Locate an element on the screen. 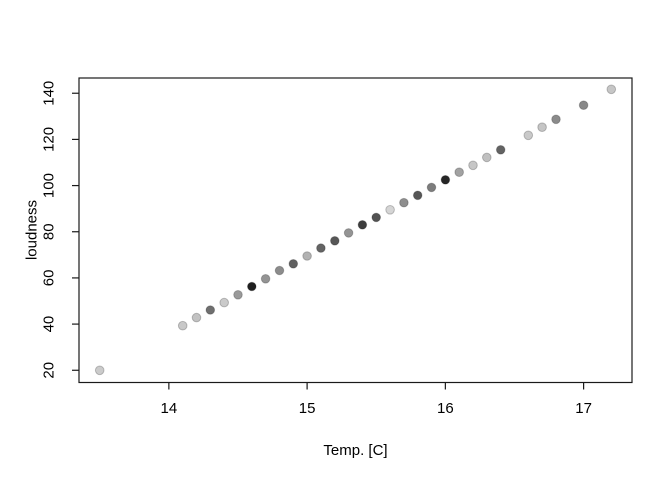 The image size is (672, 480). x-tick-label: 17 is located at coordinates (583, 408).